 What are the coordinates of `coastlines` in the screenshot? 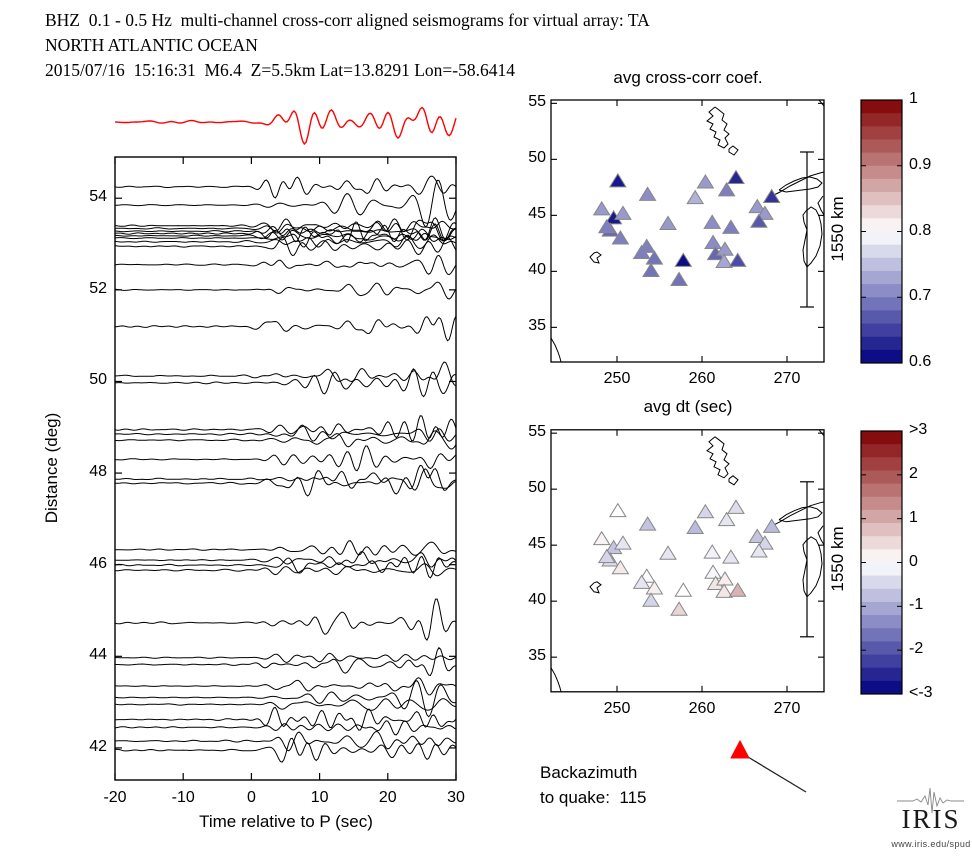 It's located at (687, 231).